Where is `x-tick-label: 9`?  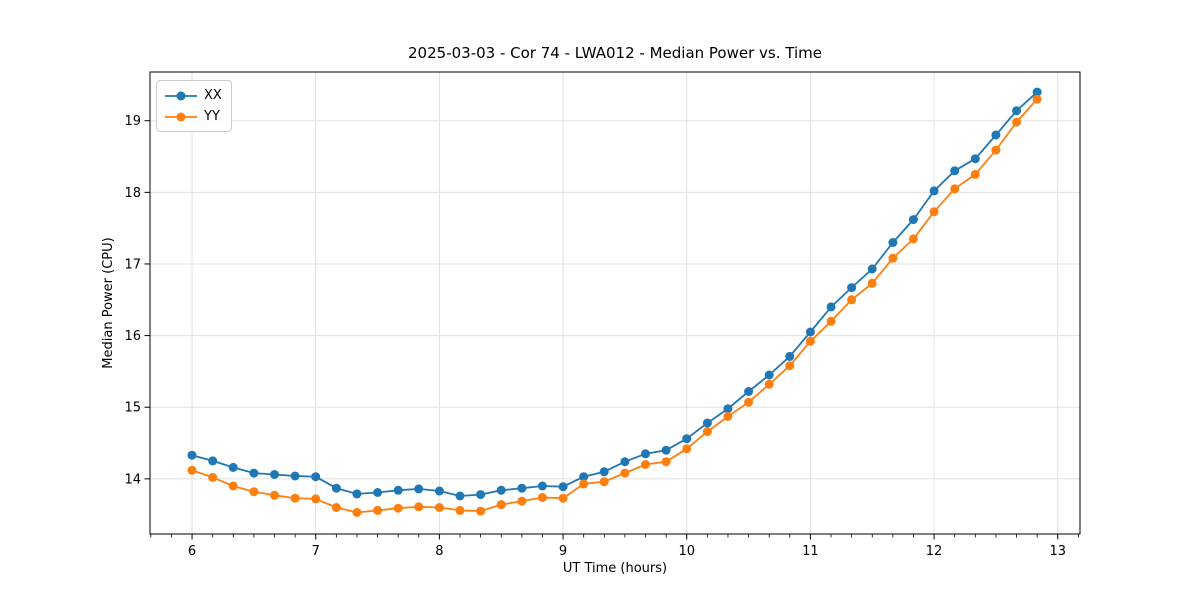 x-tick-label: 9 is located at coordinates (563, 551).